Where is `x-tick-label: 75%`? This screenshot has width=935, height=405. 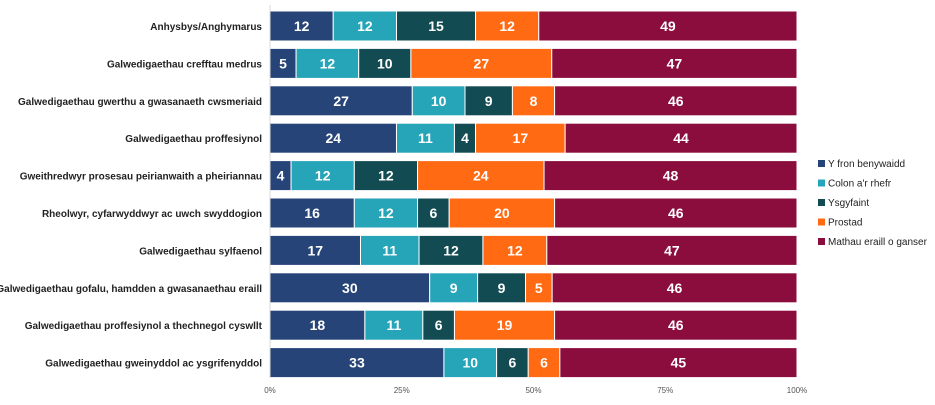
x-tick-label: 75% is located at coordinates (665, 390).